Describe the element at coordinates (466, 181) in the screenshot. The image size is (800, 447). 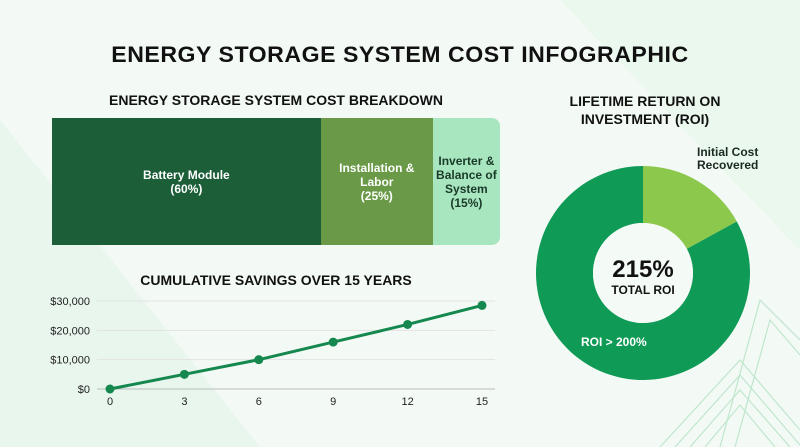
I see `bar-segment-2: Inverter & Balance of System (15%)` at that location.